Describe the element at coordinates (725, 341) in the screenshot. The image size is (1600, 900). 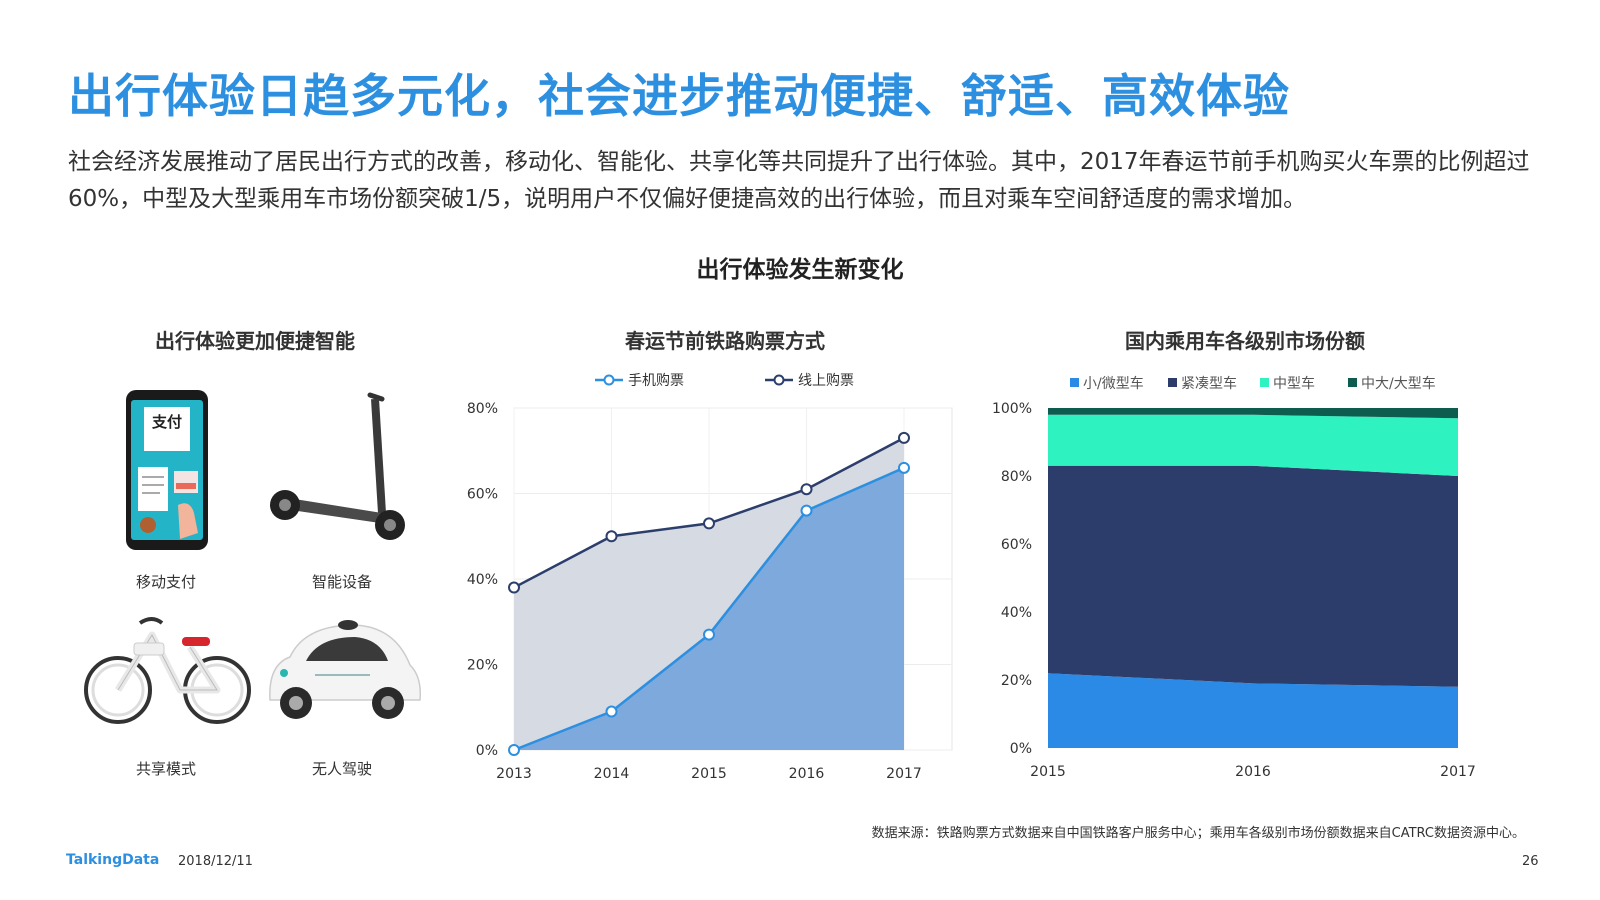
I see `chart1-title: 春运节前铁路购票方式` at that location.